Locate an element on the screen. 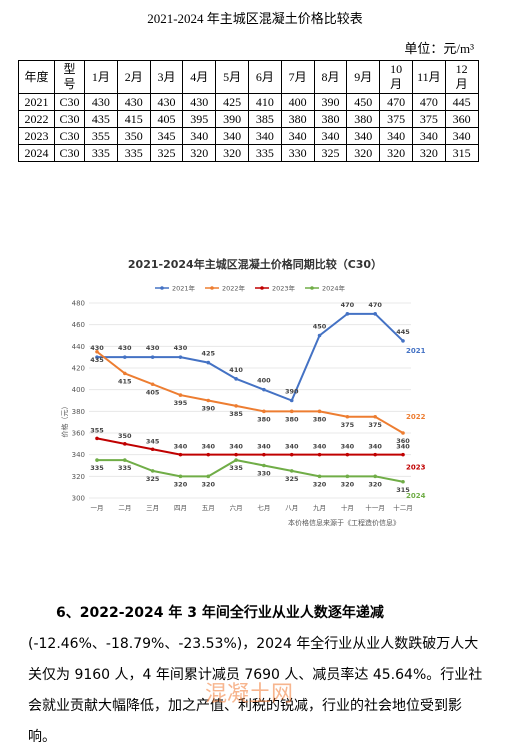 This screenshot has height=753, width=510. table-cell: 7月 is located at coordinates (297, 77).